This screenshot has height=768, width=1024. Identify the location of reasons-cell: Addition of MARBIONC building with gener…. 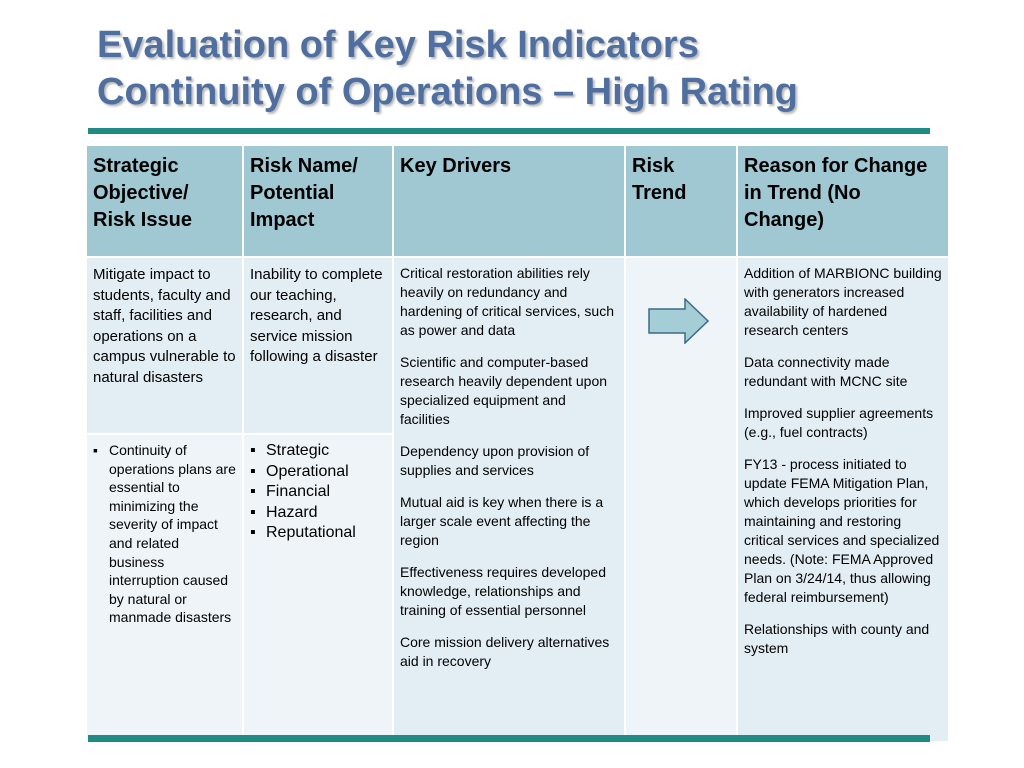
(843, 499).